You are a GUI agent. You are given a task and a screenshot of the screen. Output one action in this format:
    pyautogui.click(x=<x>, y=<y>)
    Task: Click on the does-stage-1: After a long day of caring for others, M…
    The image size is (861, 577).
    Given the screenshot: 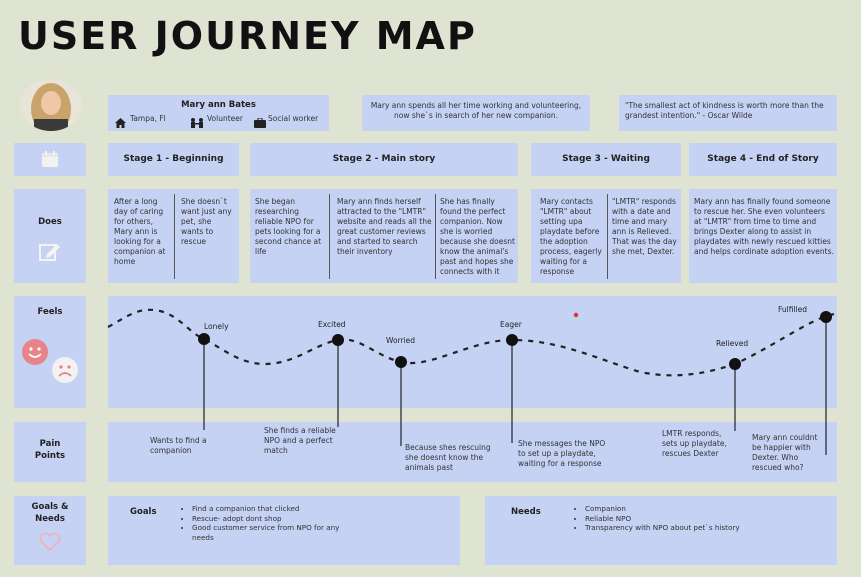 What is the action you would take?
    pyautogui.click(x=173, y=236)
    